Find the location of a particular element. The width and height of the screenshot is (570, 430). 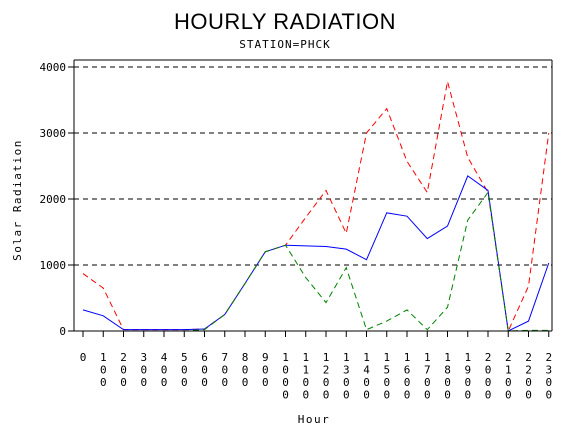

y-tick-label: 3000 is located at coordinates (53, 133).